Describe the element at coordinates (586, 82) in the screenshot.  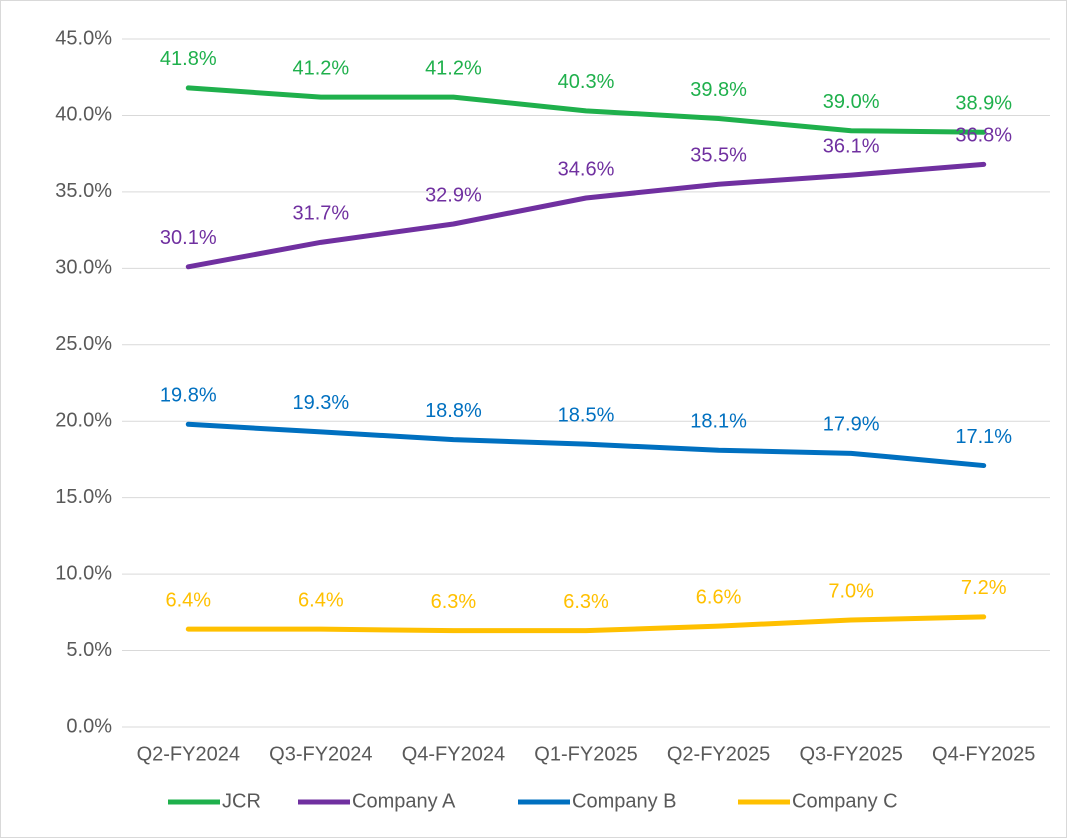
I see `data-label: 40.3%` at that location.